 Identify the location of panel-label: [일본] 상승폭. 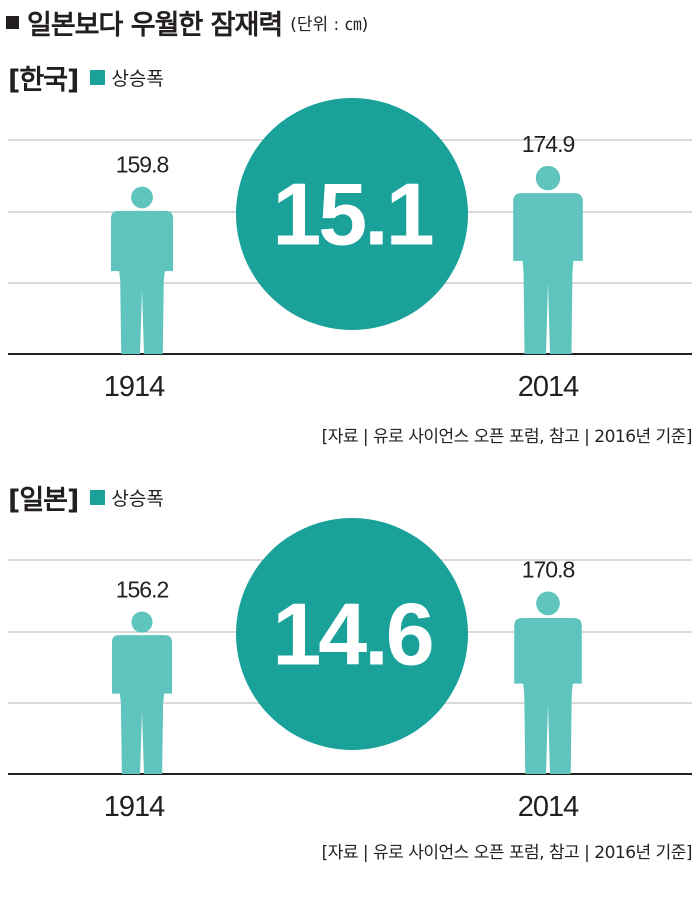
(86, 497).